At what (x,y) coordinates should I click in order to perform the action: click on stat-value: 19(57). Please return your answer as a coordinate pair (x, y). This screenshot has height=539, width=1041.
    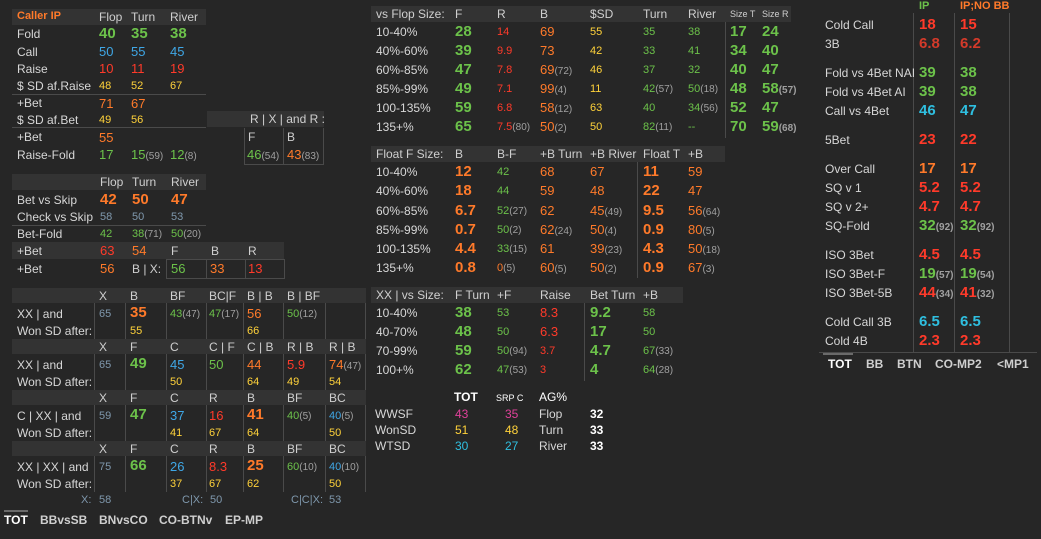
    Looking at the image, I should click on (936, 273).